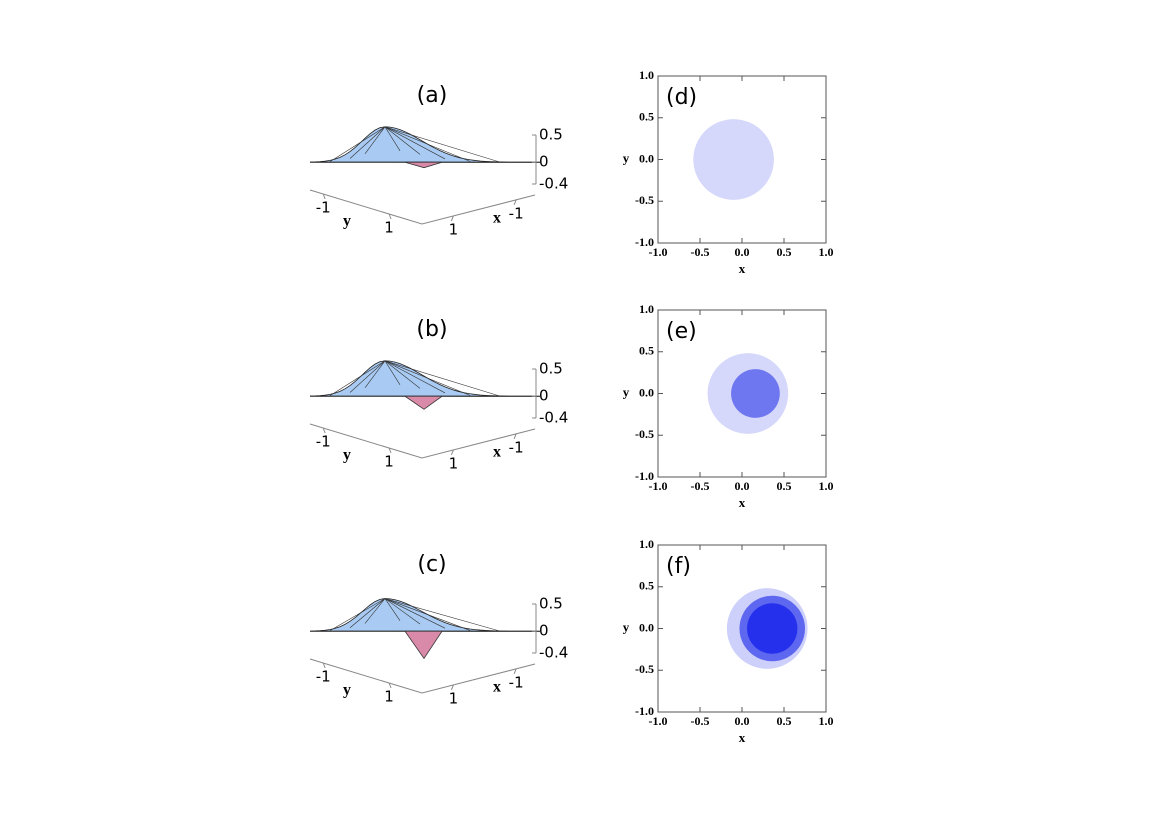  What do you see at coordinates (431, 329) in the screenshot?
I see `panel-title: (b)` at bounding box center [431, 329].